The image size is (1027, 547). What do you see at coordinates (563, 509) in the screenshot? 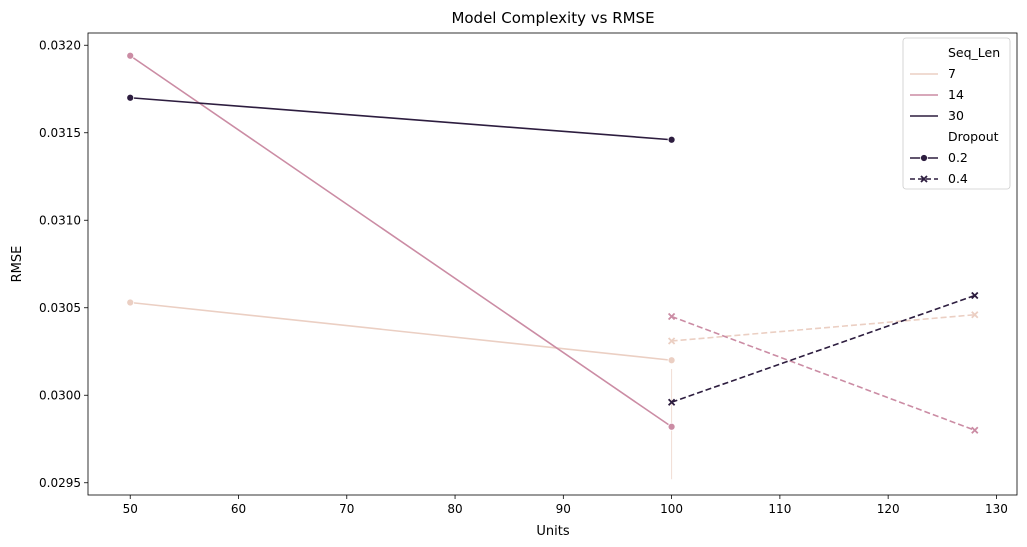
I see `x-tick-label: 90` at bounding box center [563, 509].